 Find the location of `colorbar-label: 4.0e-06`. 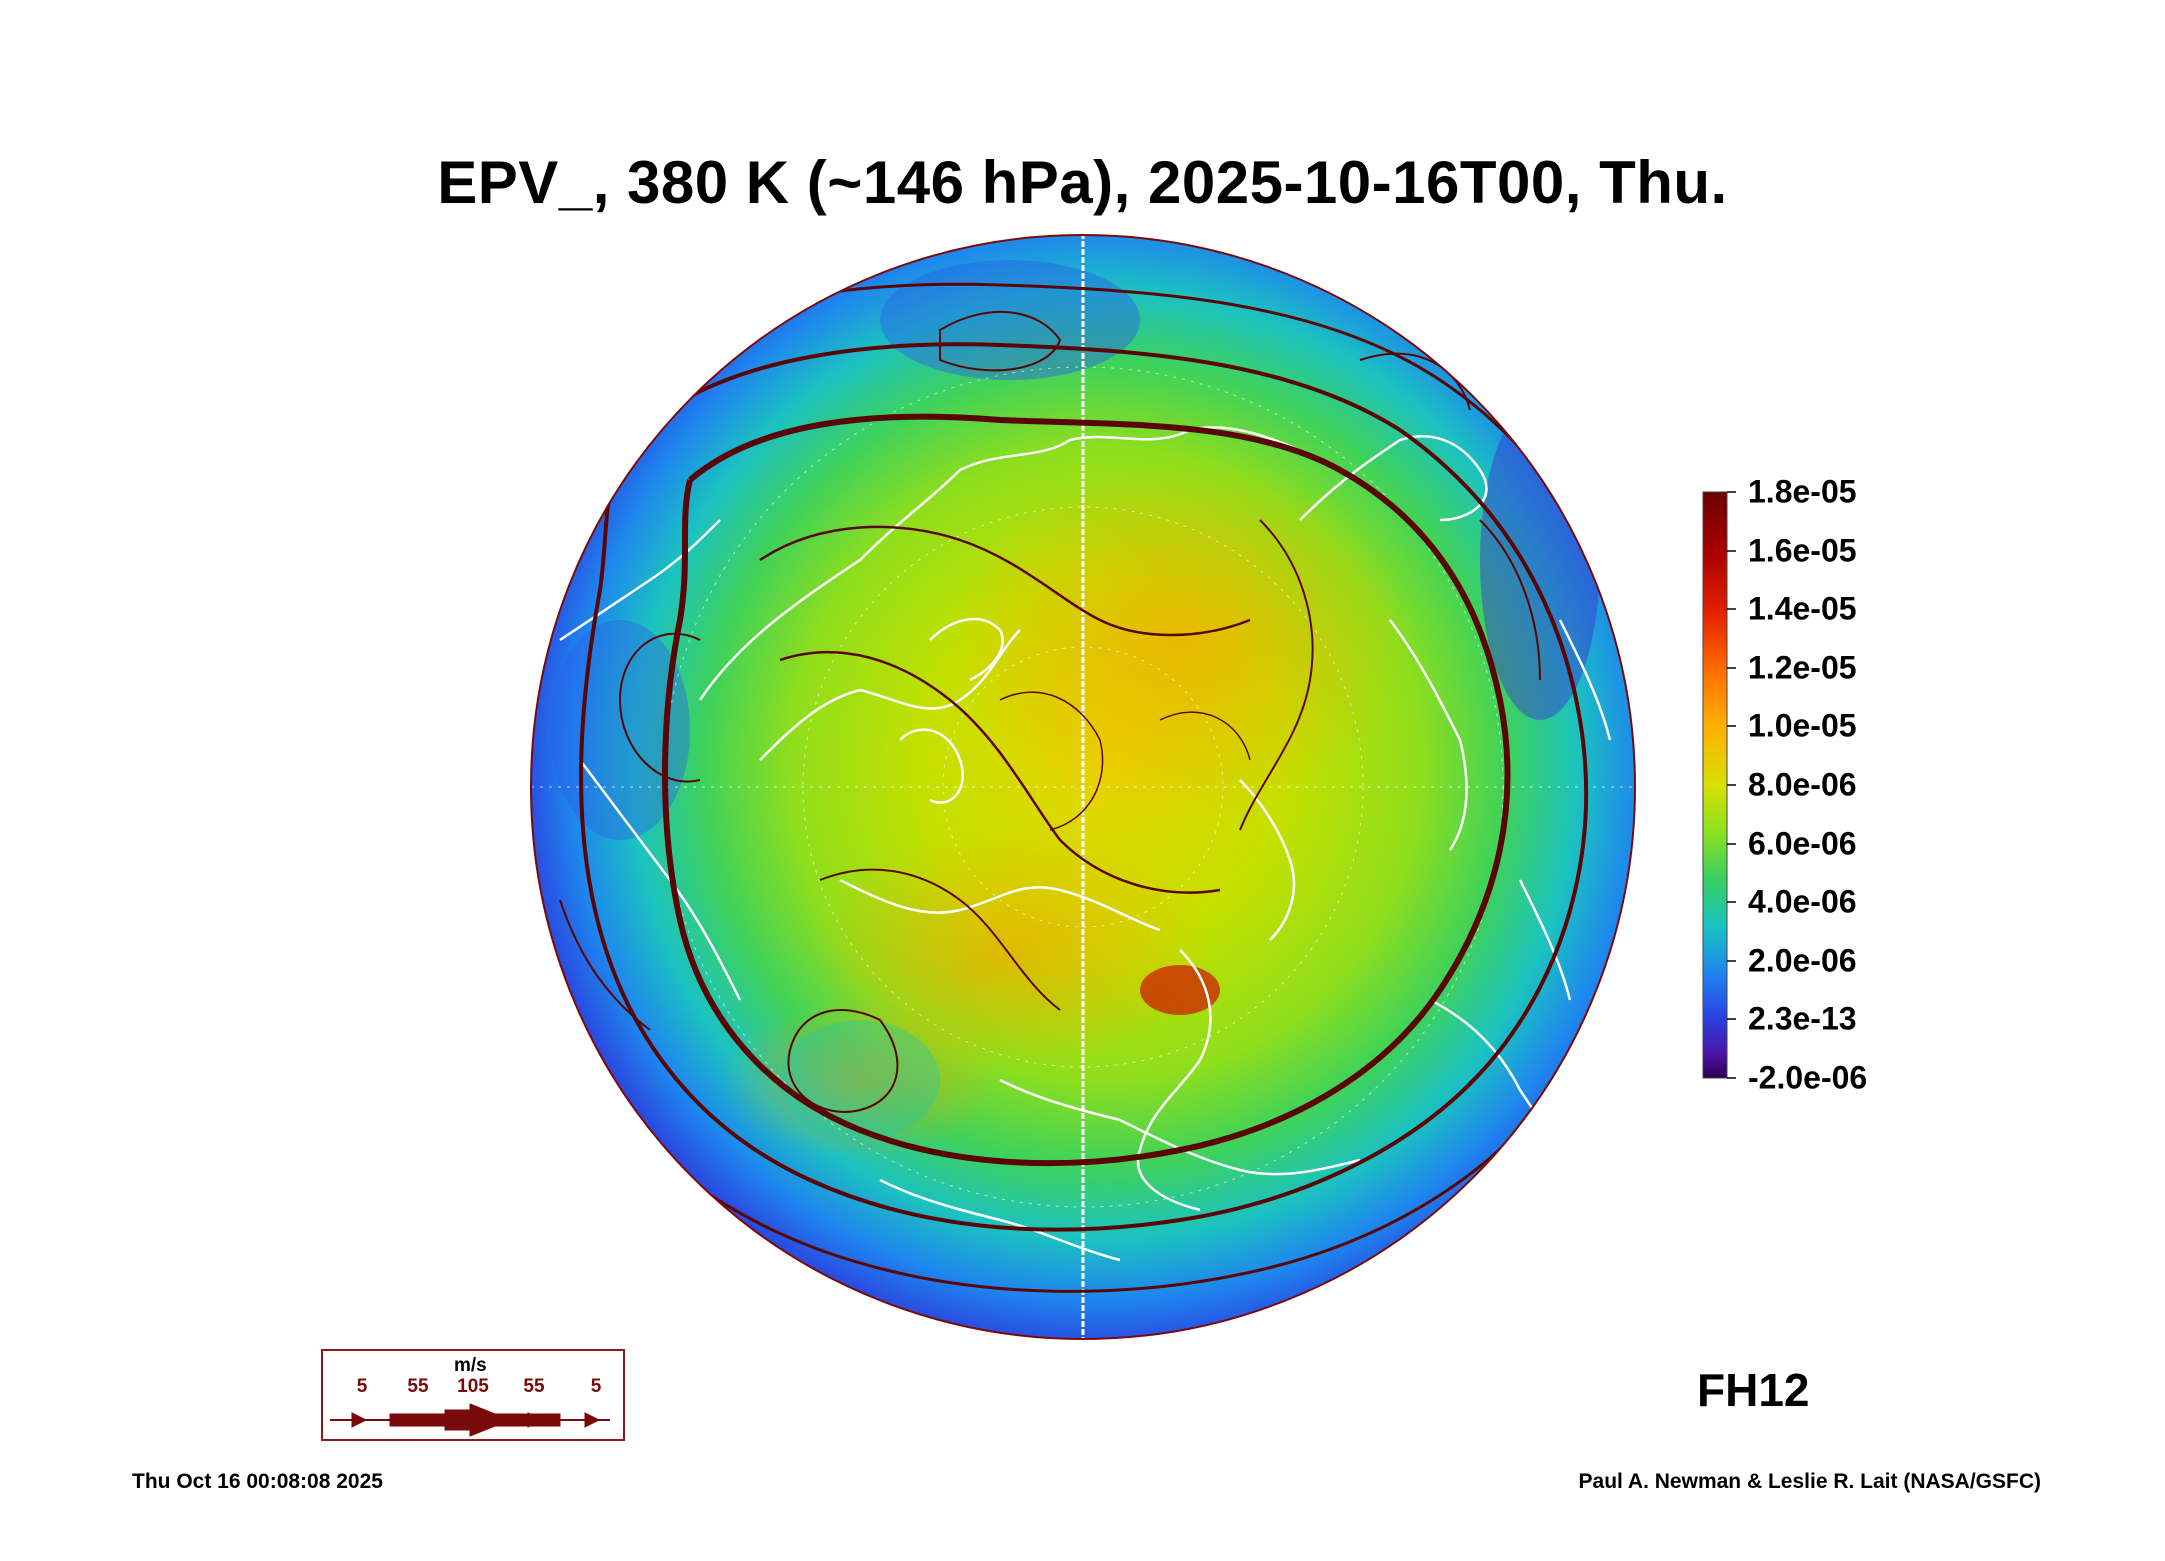

colorbar-label: 4.0e-06 is located at coordinates (1802, 901).